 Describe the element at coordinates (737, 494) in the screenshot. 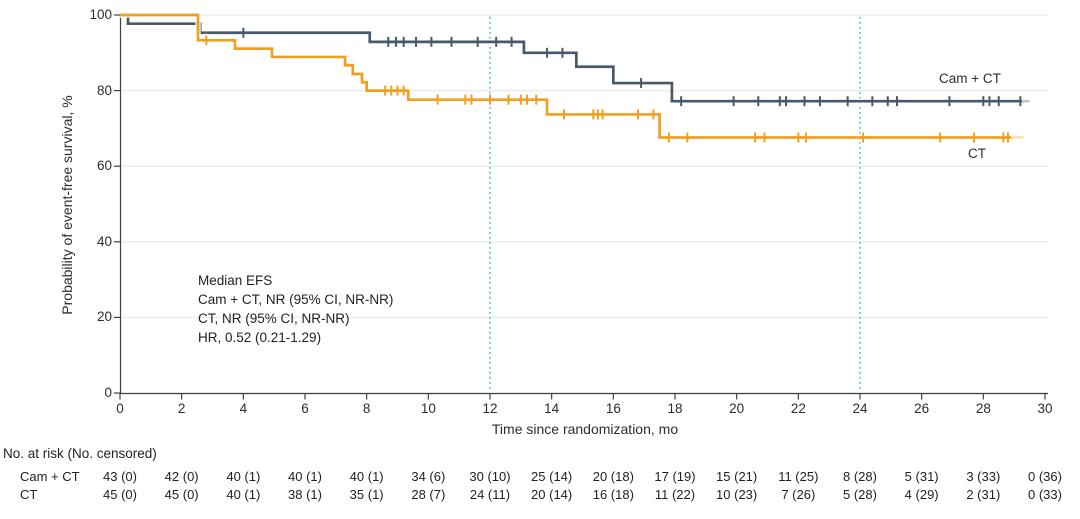

I see `risk-value: 10 (23)` at that location.